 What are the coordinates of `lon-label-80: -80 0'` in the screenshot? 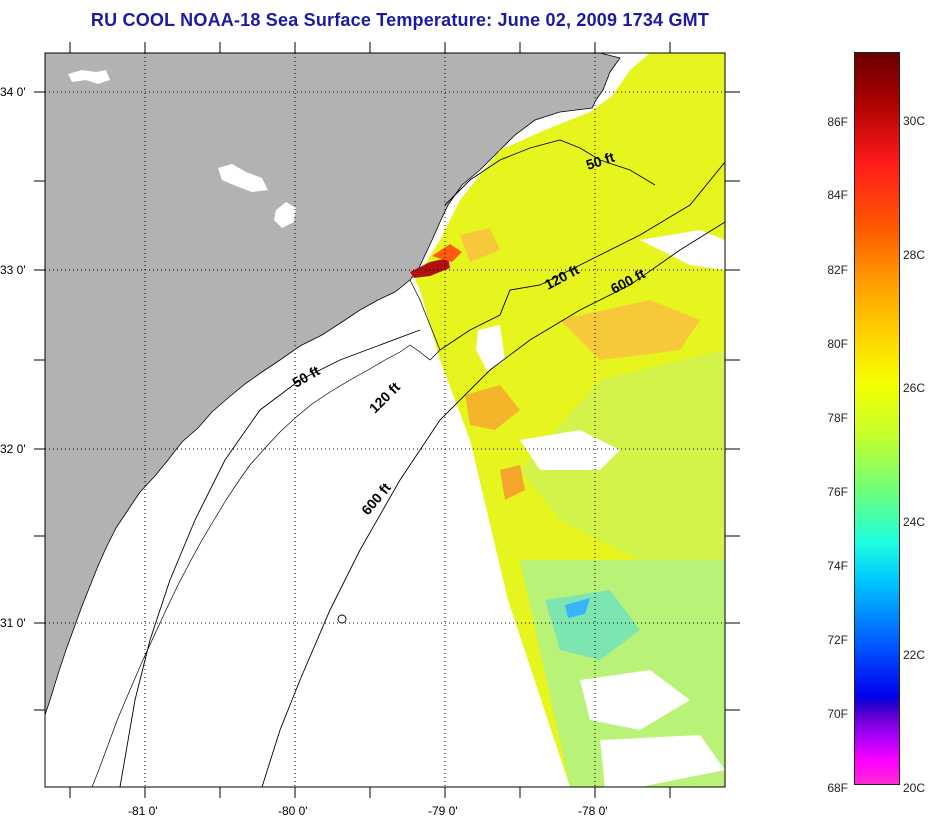 It's located at (293, 810).